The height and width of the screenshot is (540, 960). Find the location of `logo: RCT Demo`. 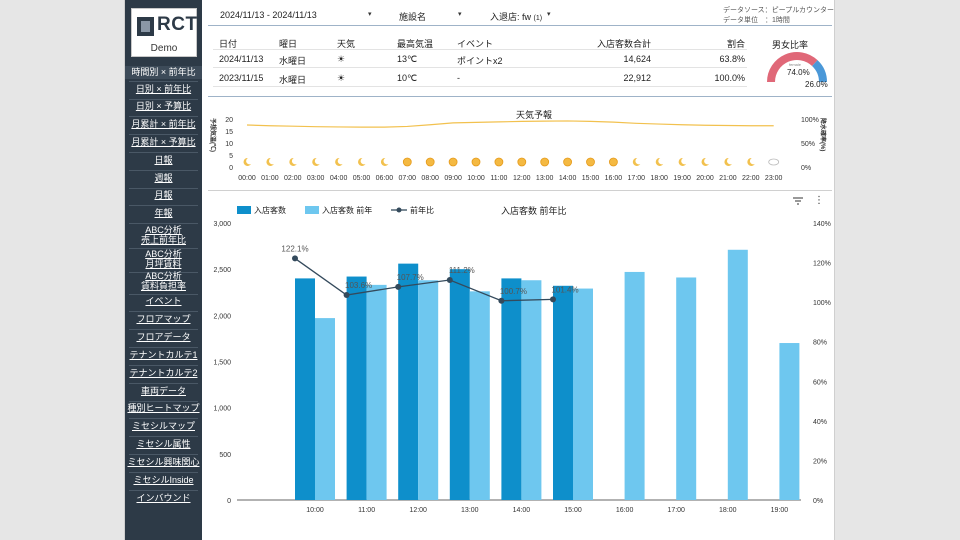

logo: RCT Demo is located at coordinates (164, 32).